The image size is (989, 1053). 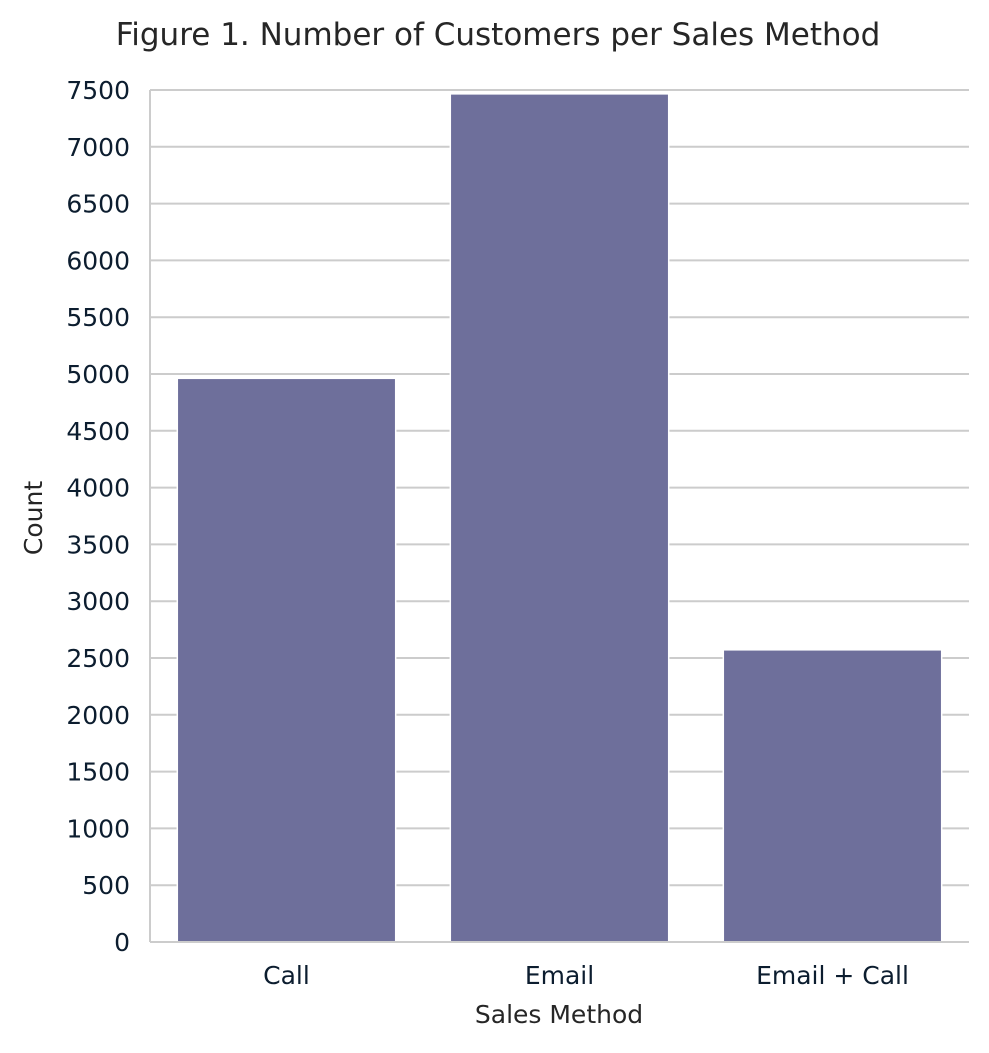 I want to click on y-tick-label: 7000, so click(x=98, y=147).